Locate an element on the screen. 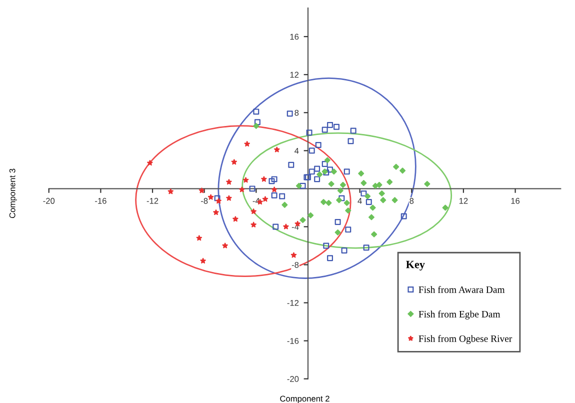 This screenshot has height=403, width=575. x-tick-label: 4 is located at coordinates (360, 201).